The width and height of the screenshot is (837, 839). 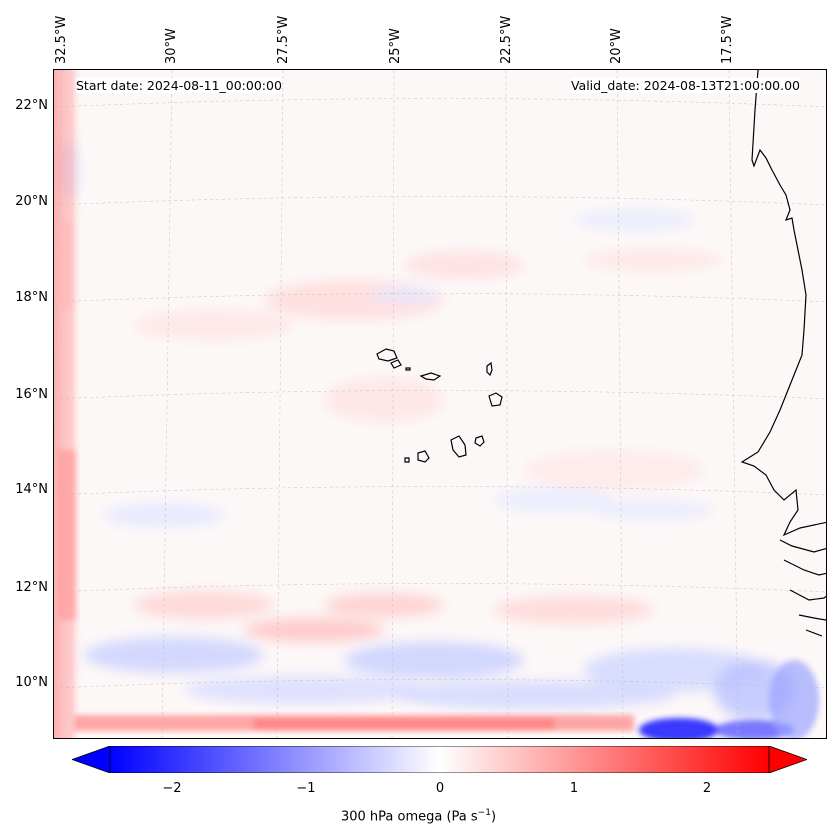 I want to click on lat-label-16n: 16°N, so click(x=31, y=394).